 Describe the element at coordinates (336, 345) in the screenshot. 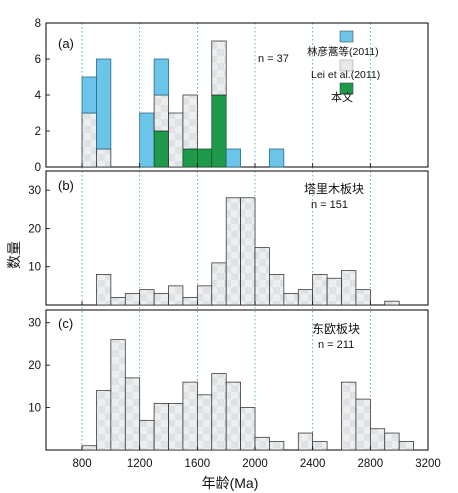

I see `panel-c-n-annotation: n = 211` at that location.